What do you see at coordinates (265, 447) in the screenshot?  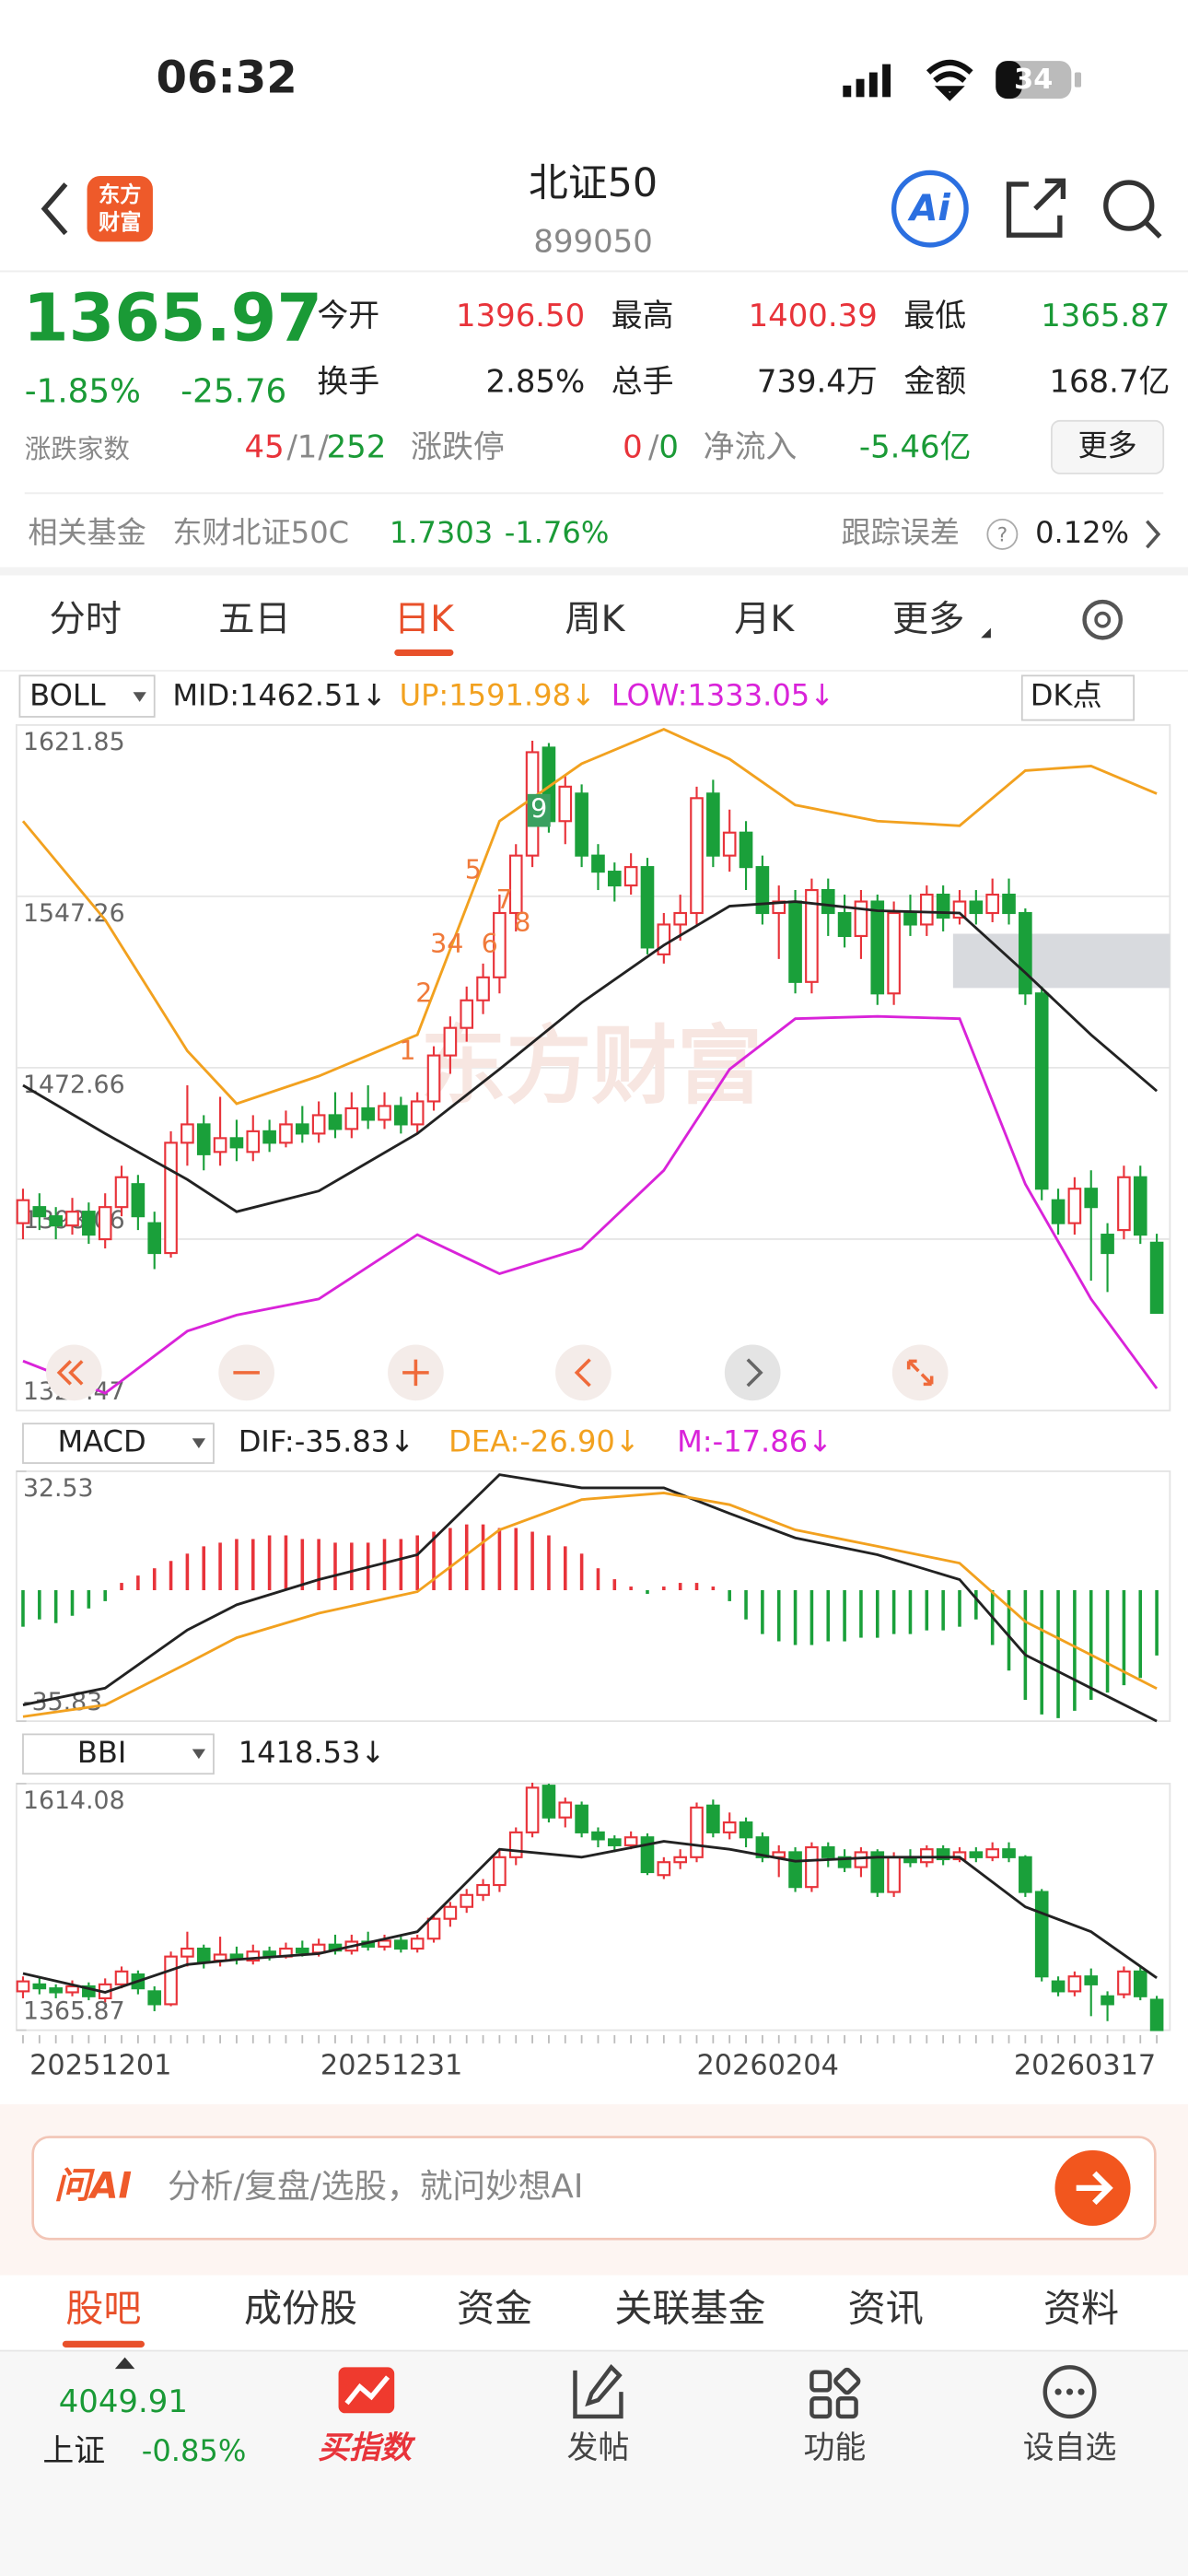 I see `breadth-rise: 45` at bounding box center [265, 447].